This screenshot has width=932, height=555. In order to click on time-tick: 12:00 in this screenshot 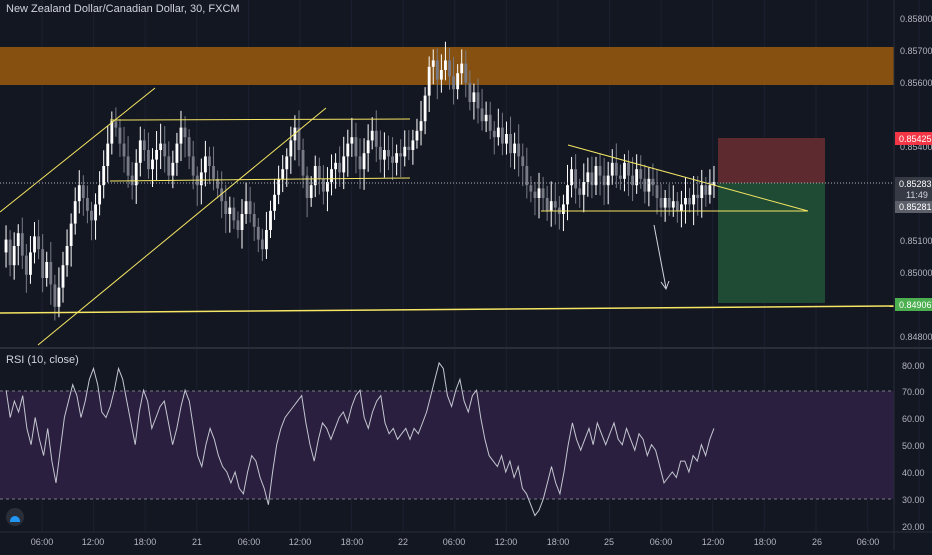, I will do `click(713, 542)`.